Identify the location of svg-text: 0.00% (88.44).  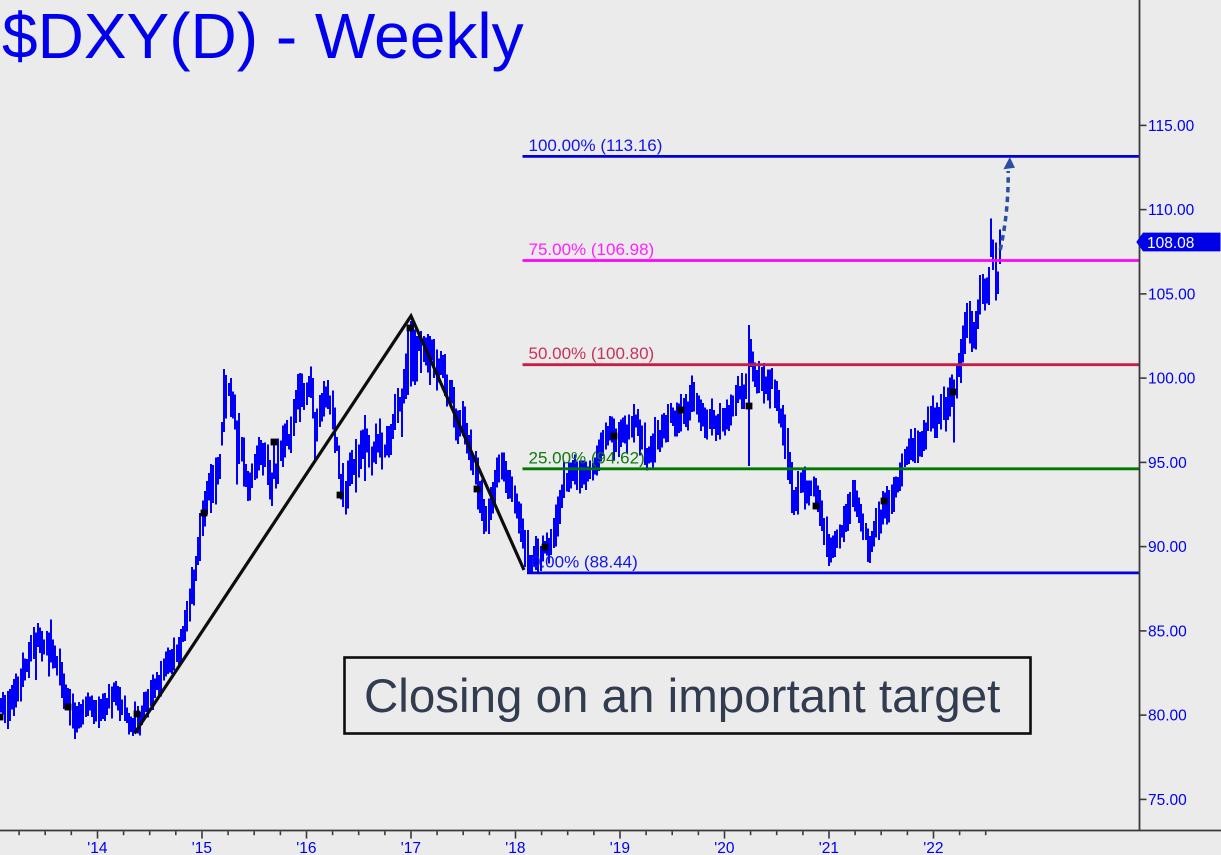
(584, 561).